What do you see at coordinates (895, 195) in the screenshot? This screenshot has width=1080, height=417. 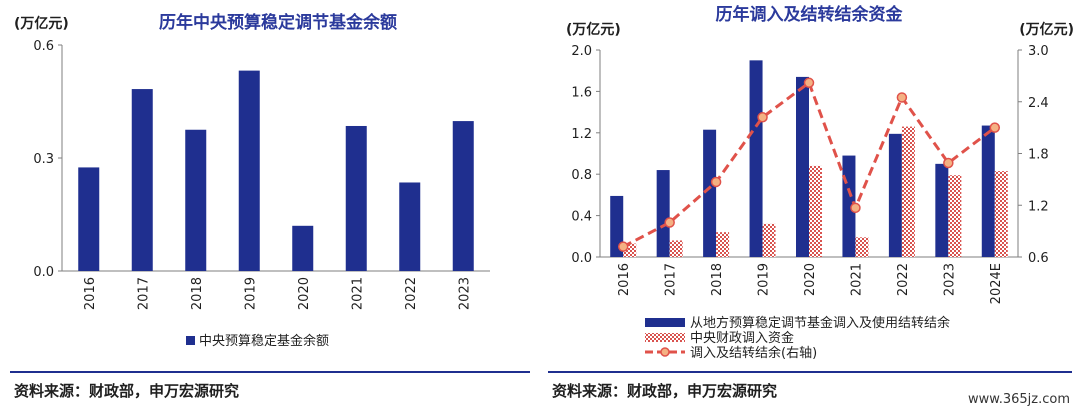 I see `right-bar-local-2022` at bounding box center [895, 195].